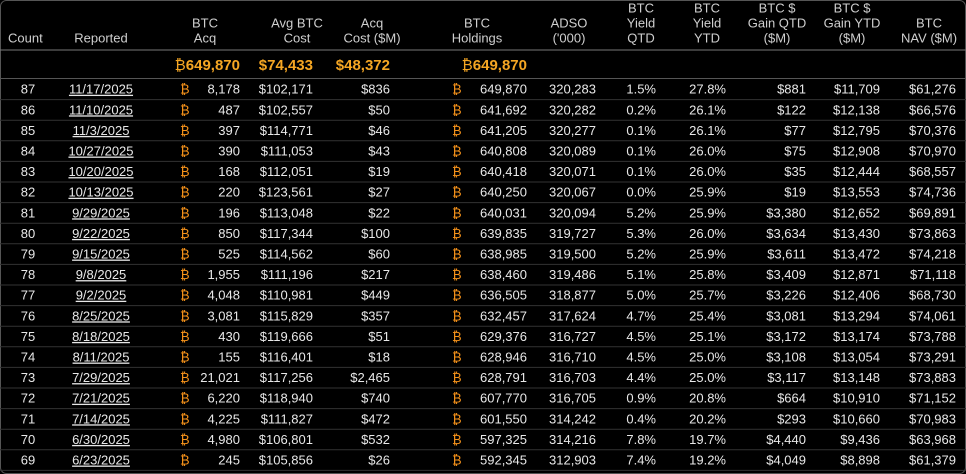 This screenshot has width=966, height=474. Describe the element at coordinates (101, 336) in the screenshot. I see `date-link: 8/18/2025` at that location.